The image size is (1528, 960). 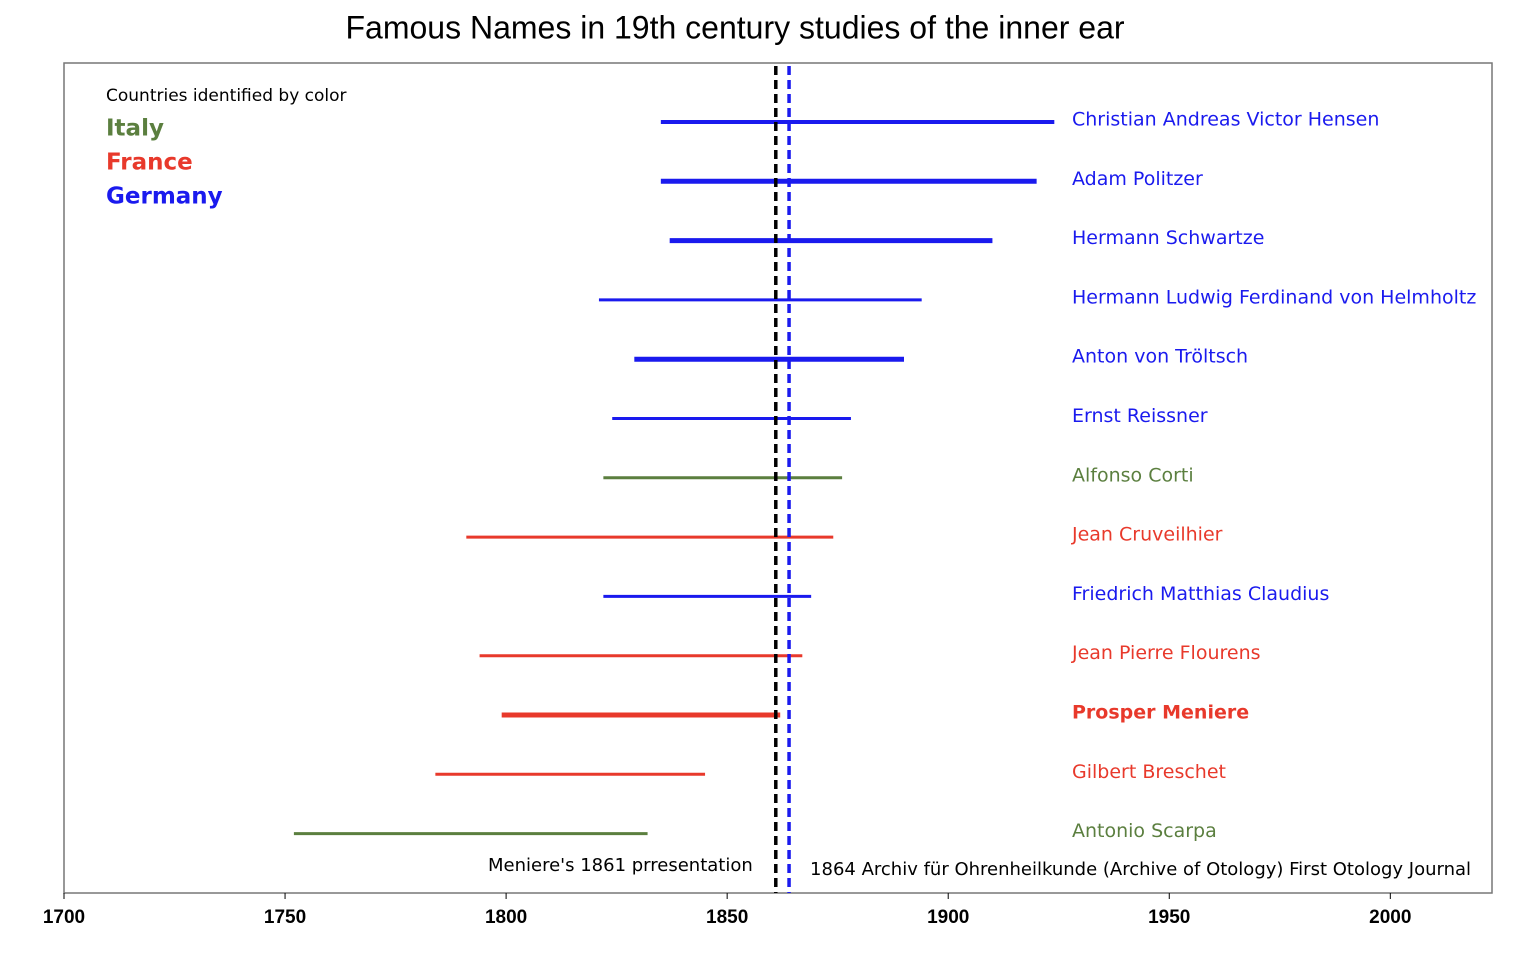 What do you see at coordinates (1274, 297) in the screenshot?
I see `person-label: Hermann Ludwig Ferdinand von Helmholtz` at bounding box center [1274, 297].